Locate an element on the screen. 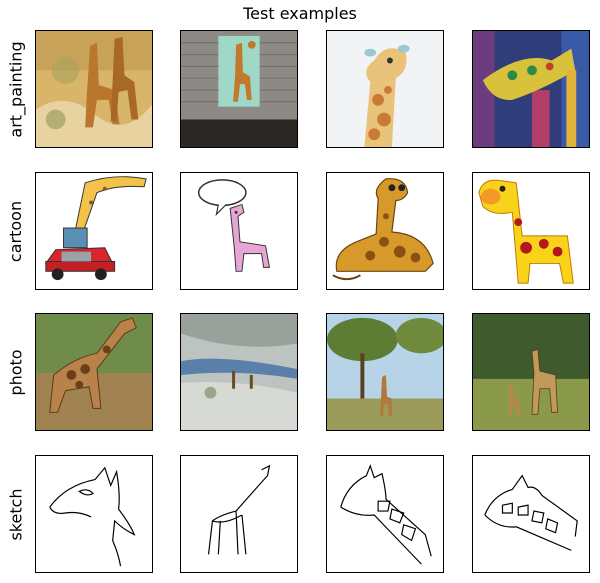  giraffe-spotted-sketch-icon is located at coordinates (531, 514).